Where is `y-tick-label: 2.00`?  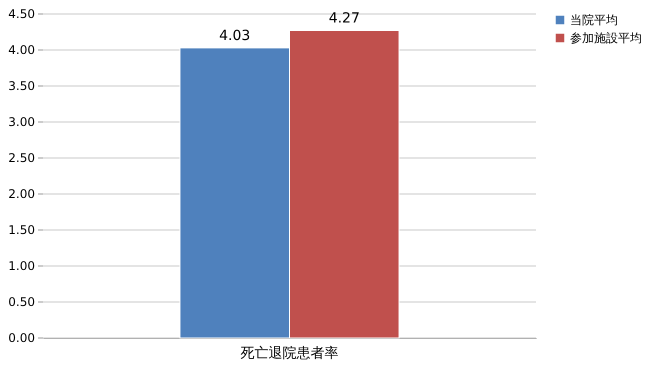
y-tick-label: 2.00 is located at coordinates (21, 194).